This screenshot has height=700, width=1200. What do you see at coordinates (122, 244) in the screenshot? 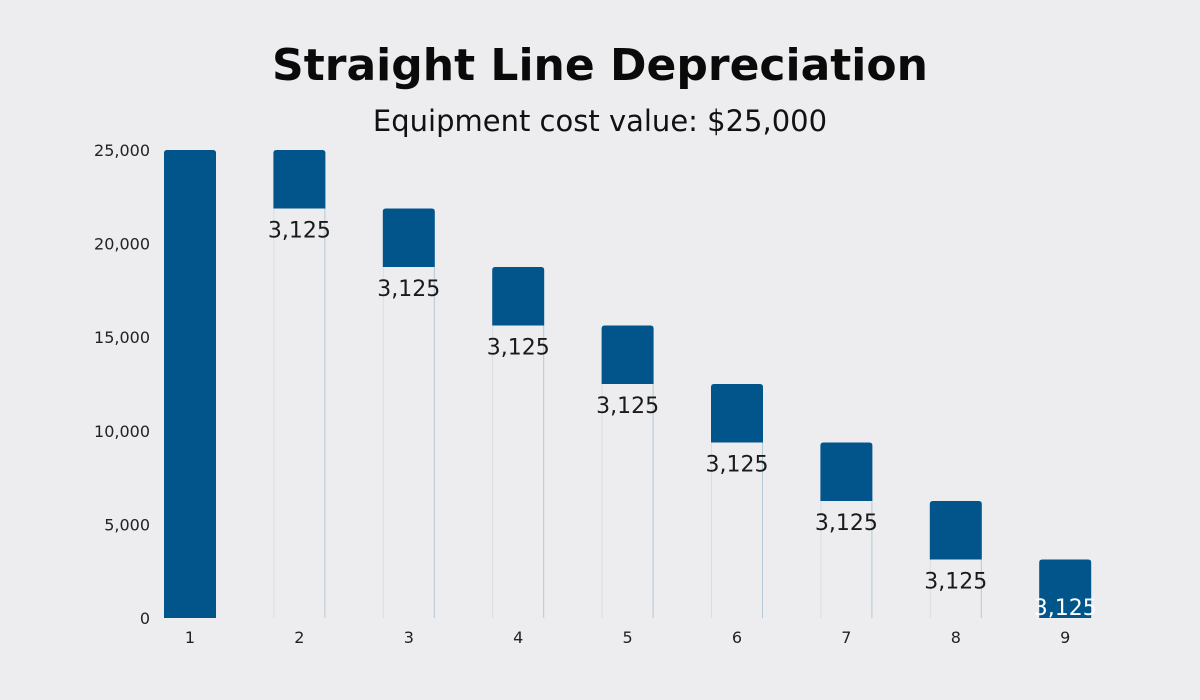
I see `y-tick-label: 20,000` at bounding box center [122, 244].